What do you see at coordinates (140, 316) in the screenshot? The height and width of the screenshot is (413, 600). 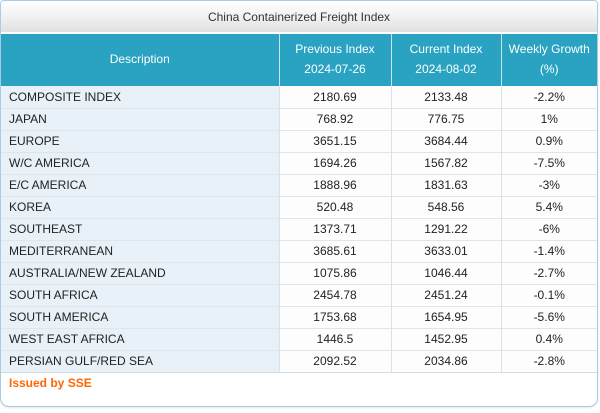 I see `row-description: SOUTH AMERICA` at bounding box center [140, 316].